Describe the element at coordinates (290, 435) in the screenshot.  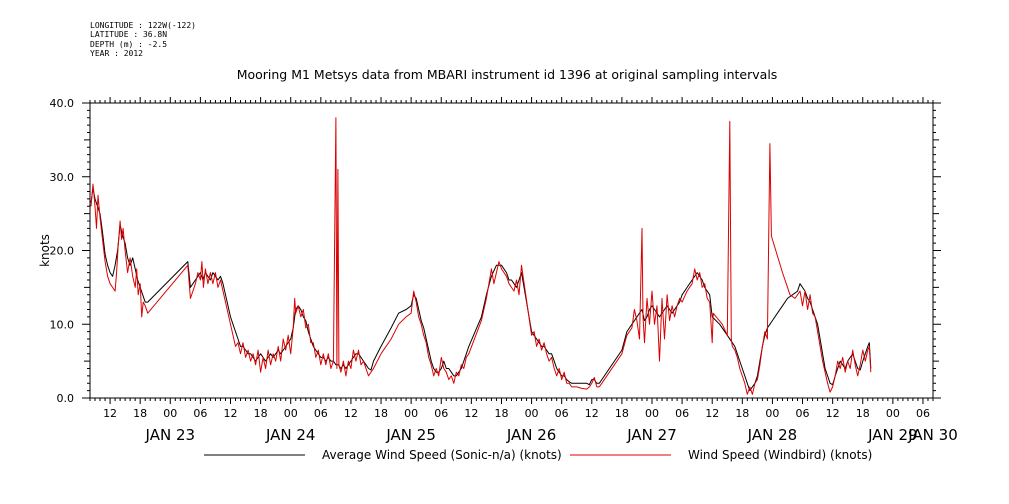
I see `x-day-label: JAN 24` at that location.